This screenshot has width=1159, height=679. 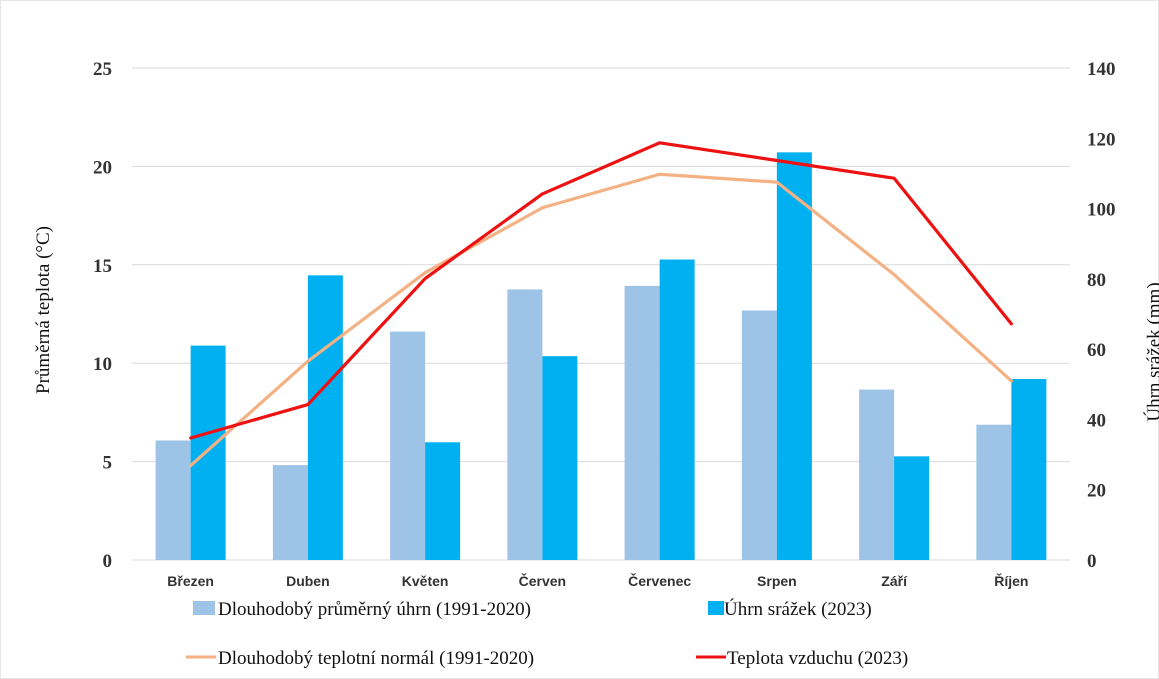 What do you see at coordinates (1101, 139) in the screenshot?
I see `right-tick-label: 120` at bounding box center [1101, 139].